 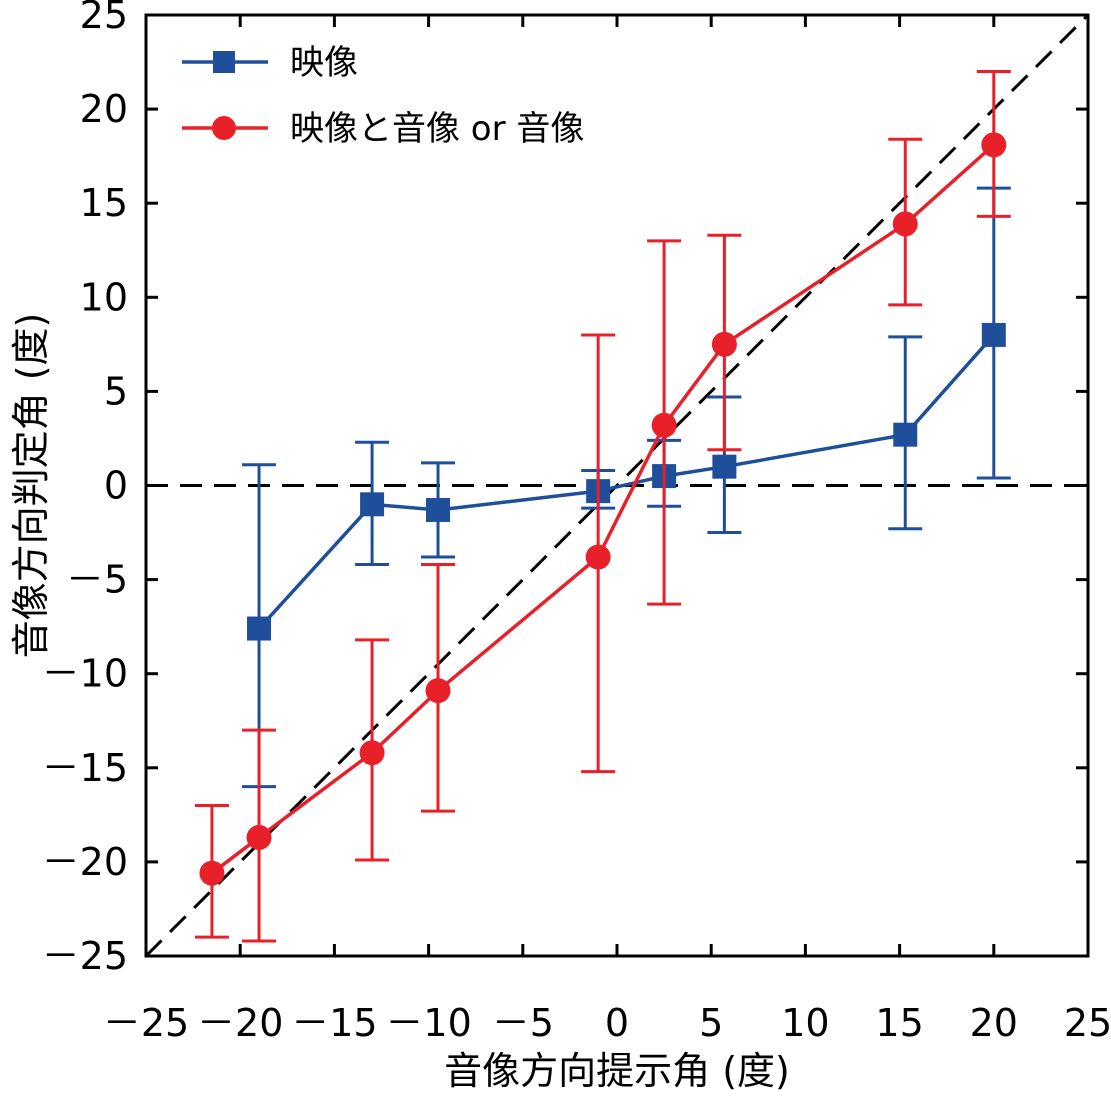 I want to click on legend-marker-circle, so click(x=224, y=128).